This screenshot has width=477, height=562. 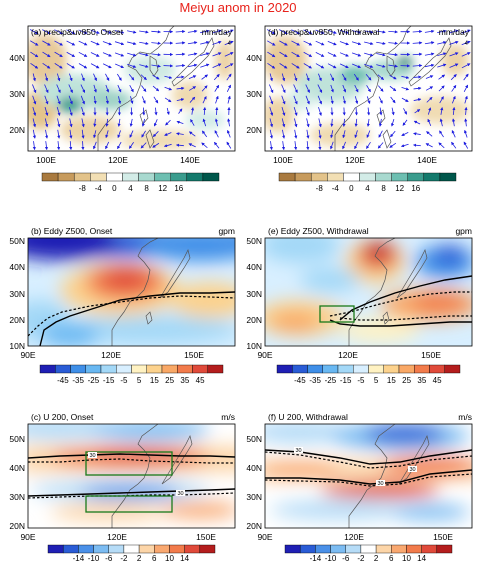 I want to click on panel-d-field, so click(x=368, y=88).